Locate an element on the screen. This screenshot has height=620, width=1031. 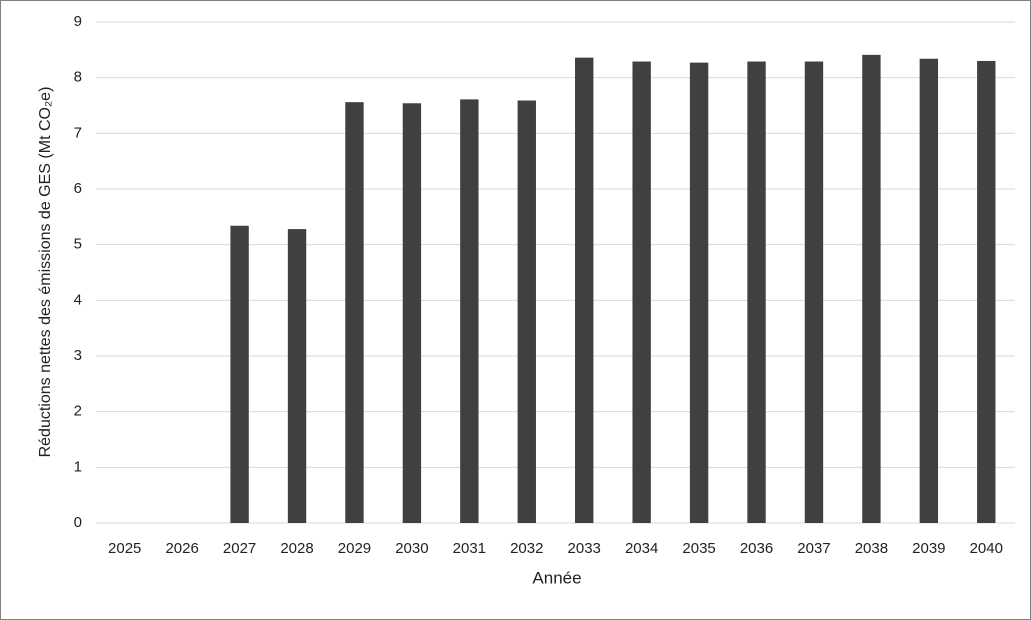
x-tick-label: 2035 is located at coordinates (698, 548).